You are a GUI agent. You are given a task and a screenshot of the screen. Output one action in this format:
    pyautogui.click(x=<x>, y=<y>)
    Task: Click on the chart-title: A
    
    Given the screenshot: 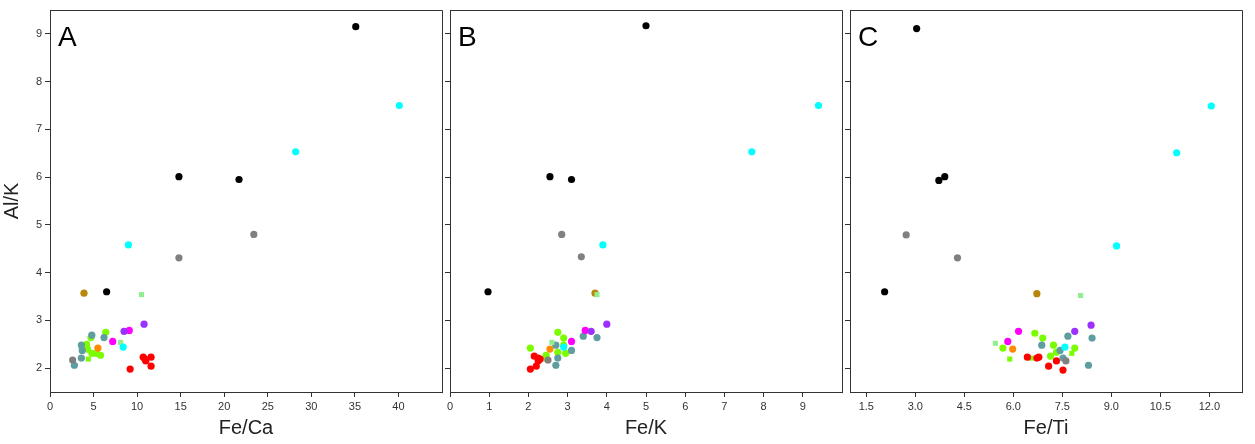 What is the action you would take?
    pyautogui.click(x=67, y=36)
    